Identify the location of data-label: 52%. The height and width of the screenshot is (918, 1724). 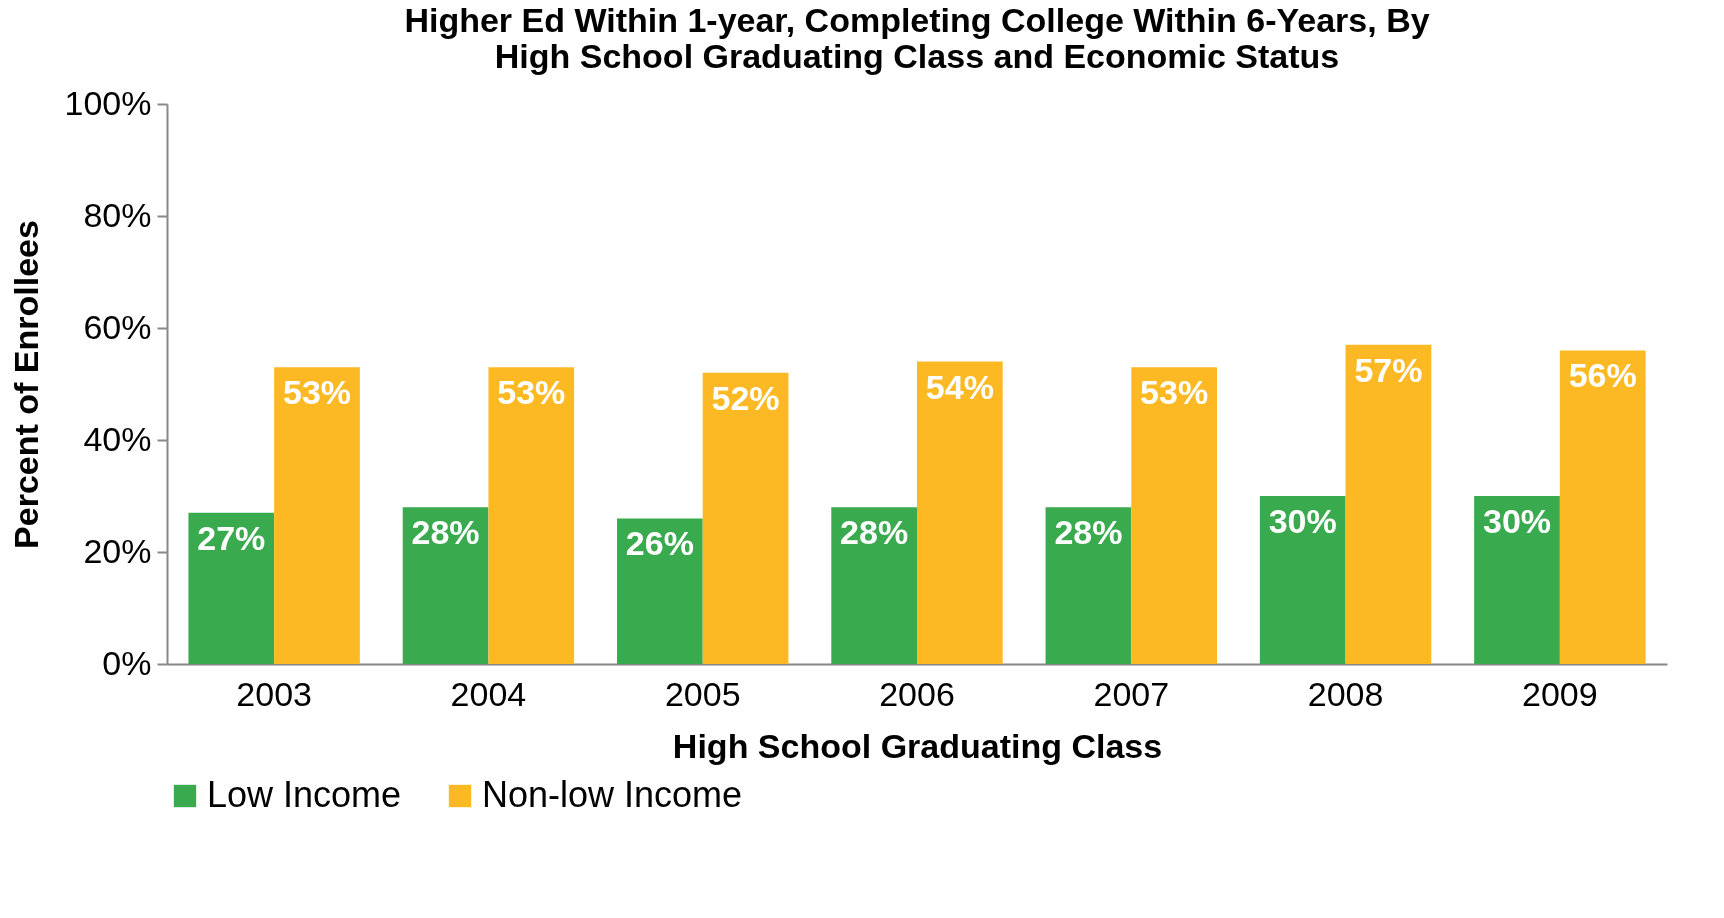
(745, 397).